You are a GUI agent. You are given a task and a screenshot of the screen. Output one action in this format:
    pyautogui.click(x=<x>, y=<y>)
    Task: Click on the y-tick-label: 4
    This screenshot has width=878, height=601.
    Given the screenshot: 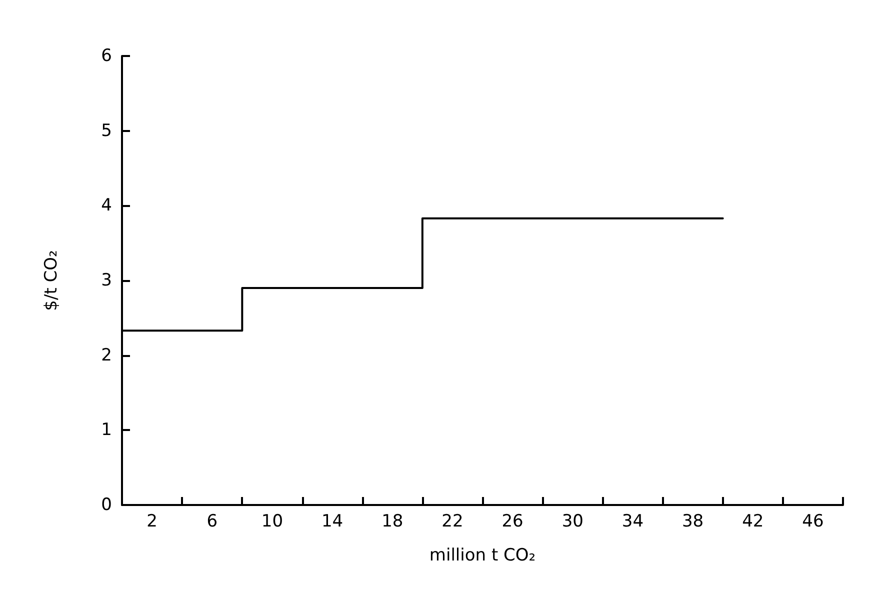 What is the action you would take?
    pyautogui.click(x=106, y=206)
    